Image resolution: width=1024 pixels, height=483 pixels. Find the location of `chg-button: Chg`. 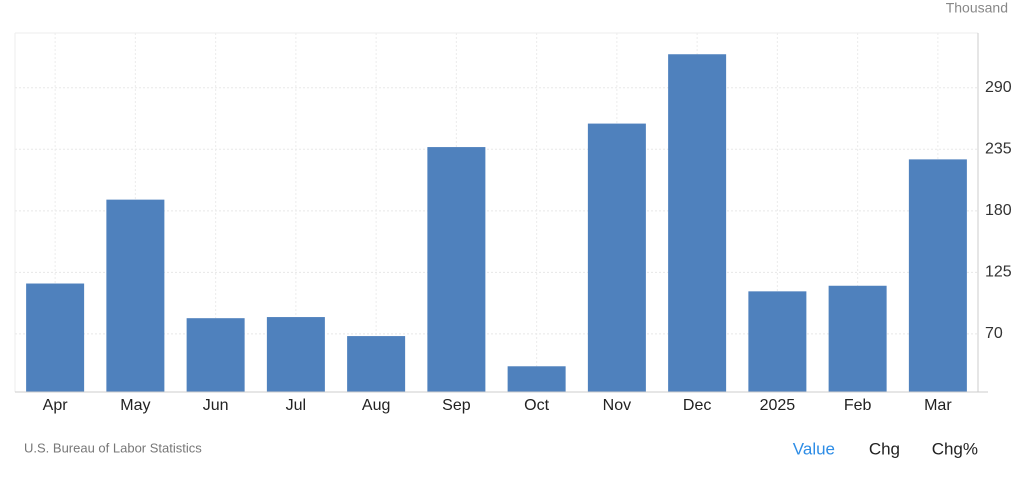

chg-button: Chg is located at coordinates (884, 448).